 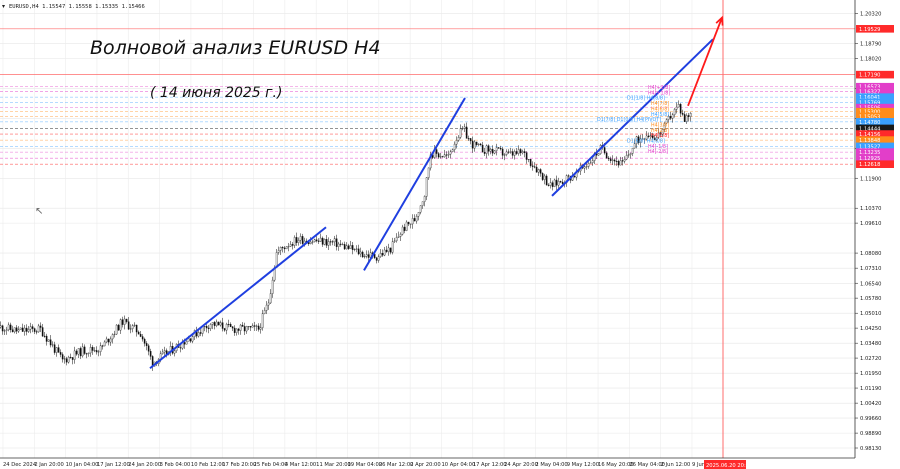 What do you see at coordinates (870, 314) in the screenshot?
I see `price-tick-label: 1.05010` at bounding box center [870, 314].